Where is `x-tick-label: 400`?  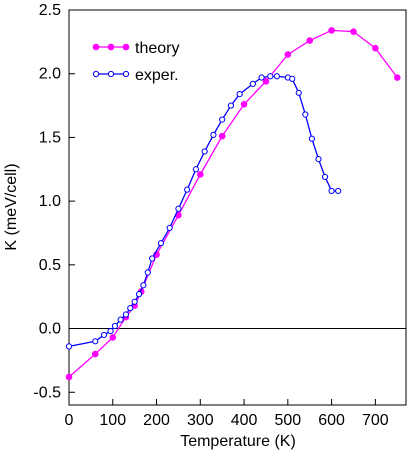 x-tick-label: 400 is located at coordinates (244, 420).